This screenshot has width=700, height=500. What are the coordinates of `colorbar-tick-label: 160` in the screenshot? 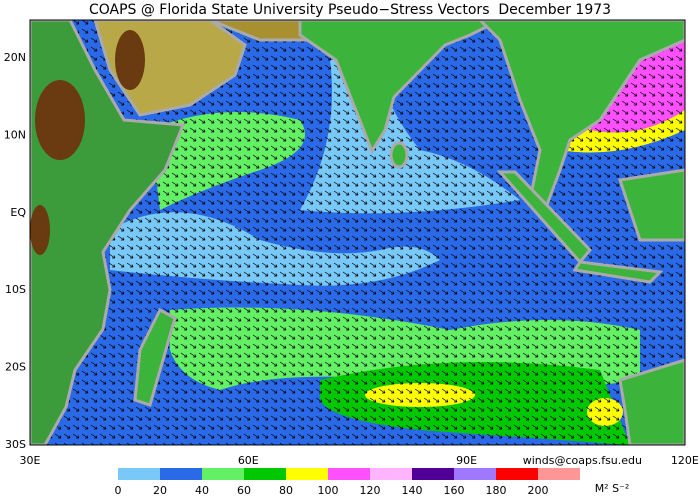 It's located at (454, 490).